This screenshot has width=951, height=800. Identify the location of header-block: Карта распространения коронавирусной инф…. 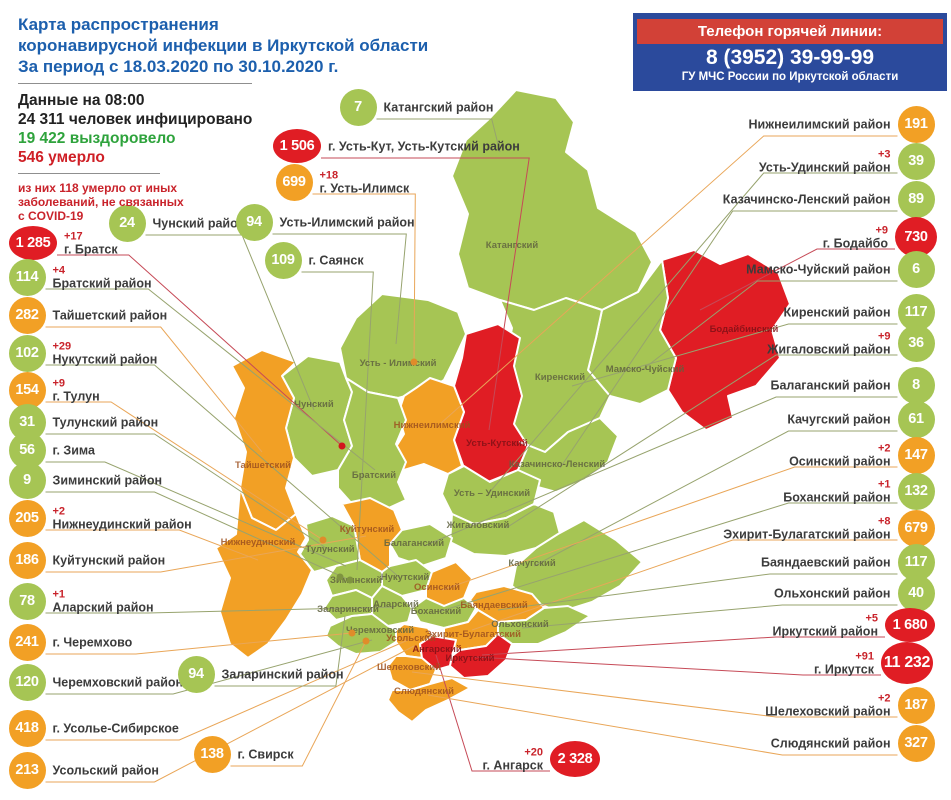
(223, 118).